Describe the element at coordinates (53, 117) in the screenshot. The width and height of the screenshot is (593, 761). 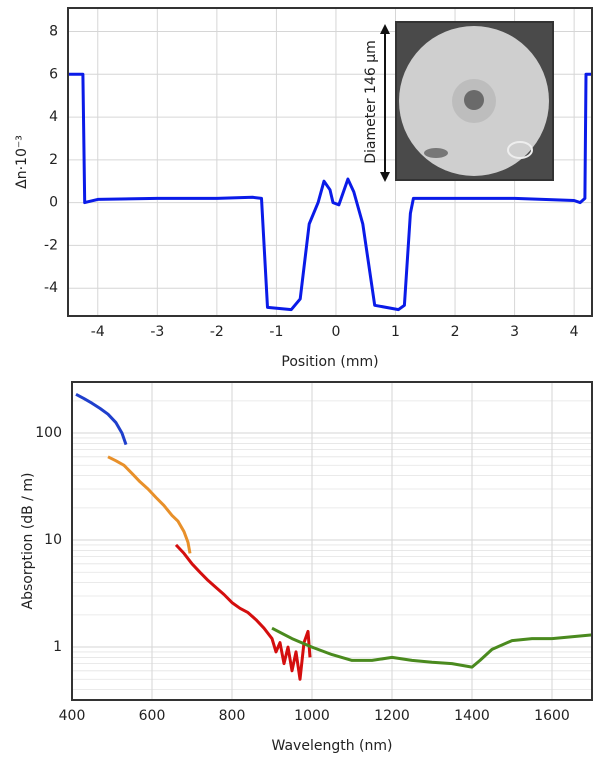
I see `y-tick-label: 4` at that location.